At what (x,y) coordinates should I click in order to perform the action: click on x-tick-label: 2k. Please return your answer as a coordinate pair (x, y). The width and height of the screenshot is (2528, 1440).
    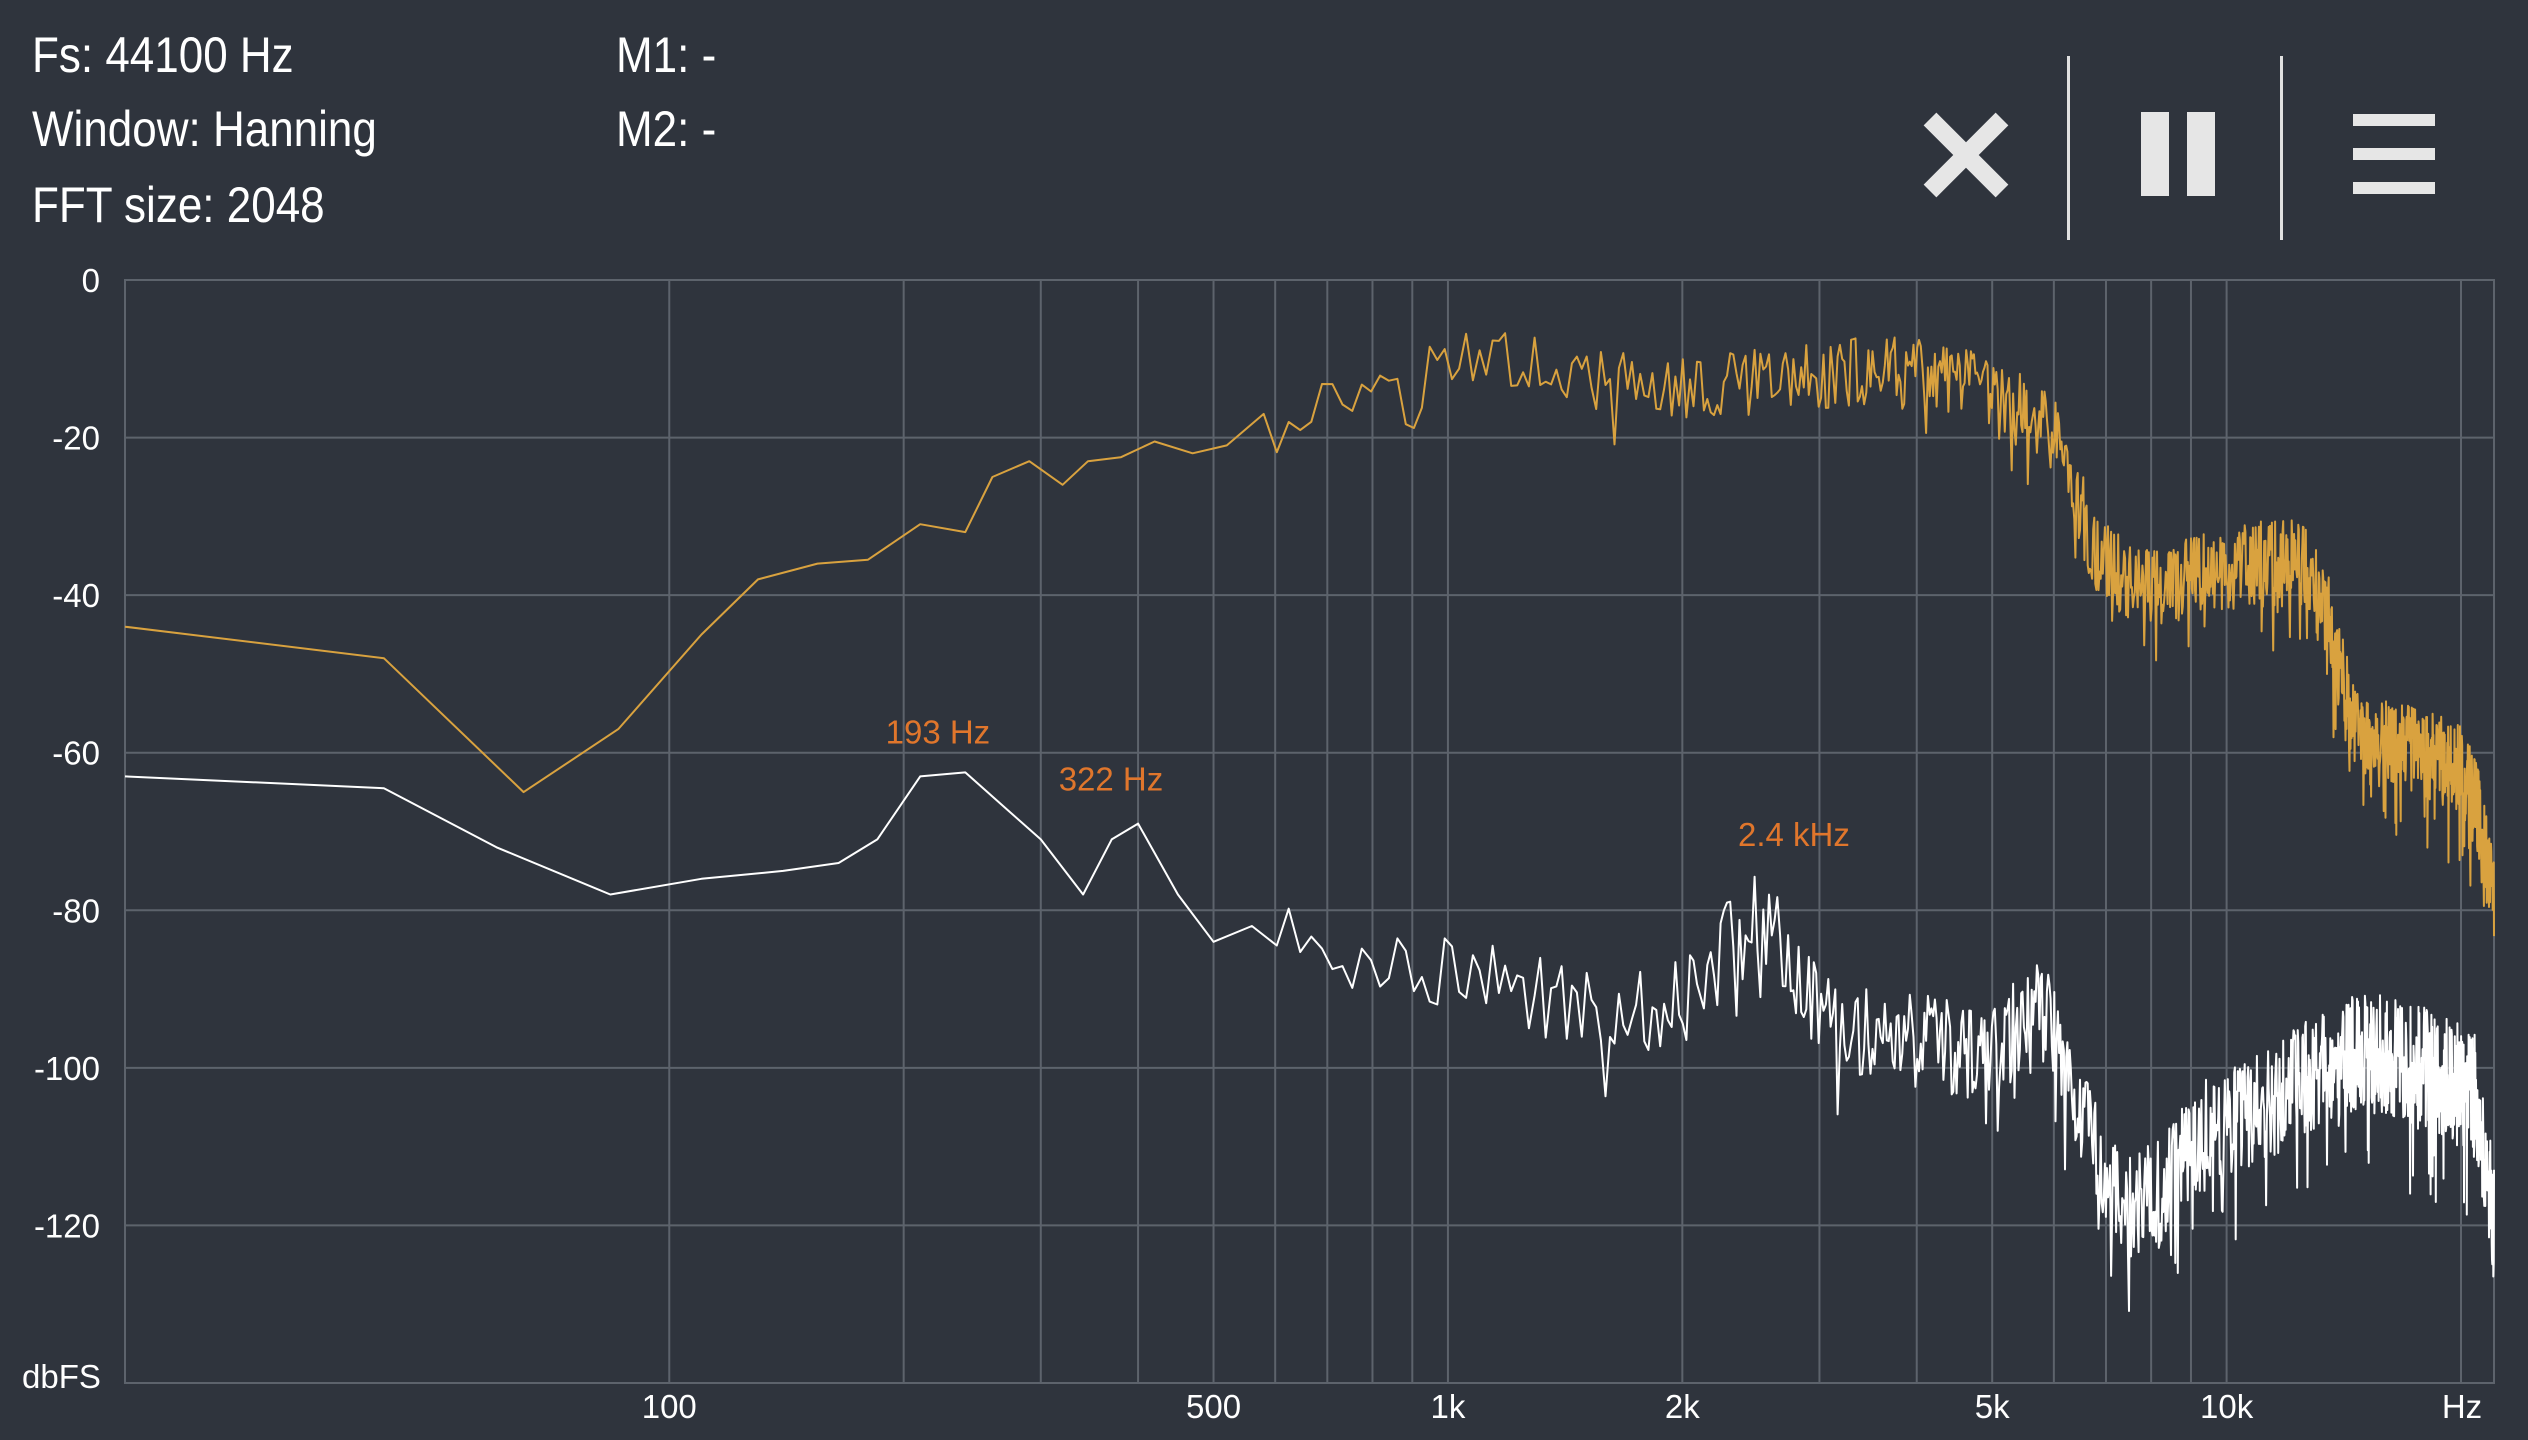
    Looking at the image, I should click on (1682, 1406).